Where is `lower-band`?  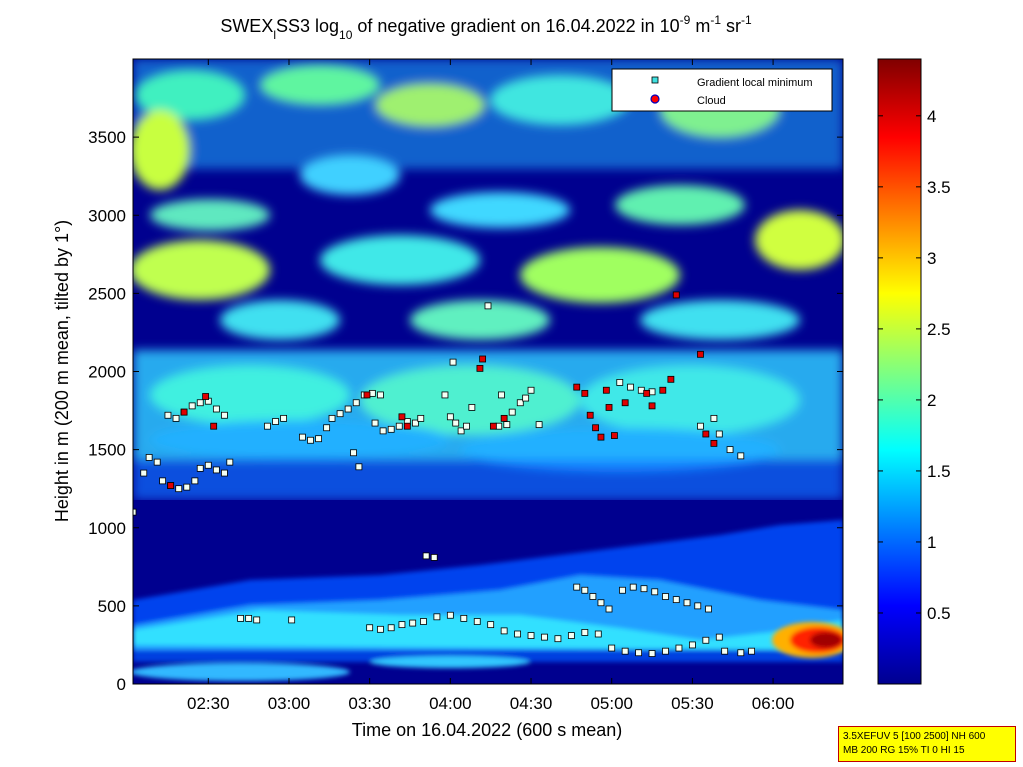
lower-band is located at coordinates (488, 600).